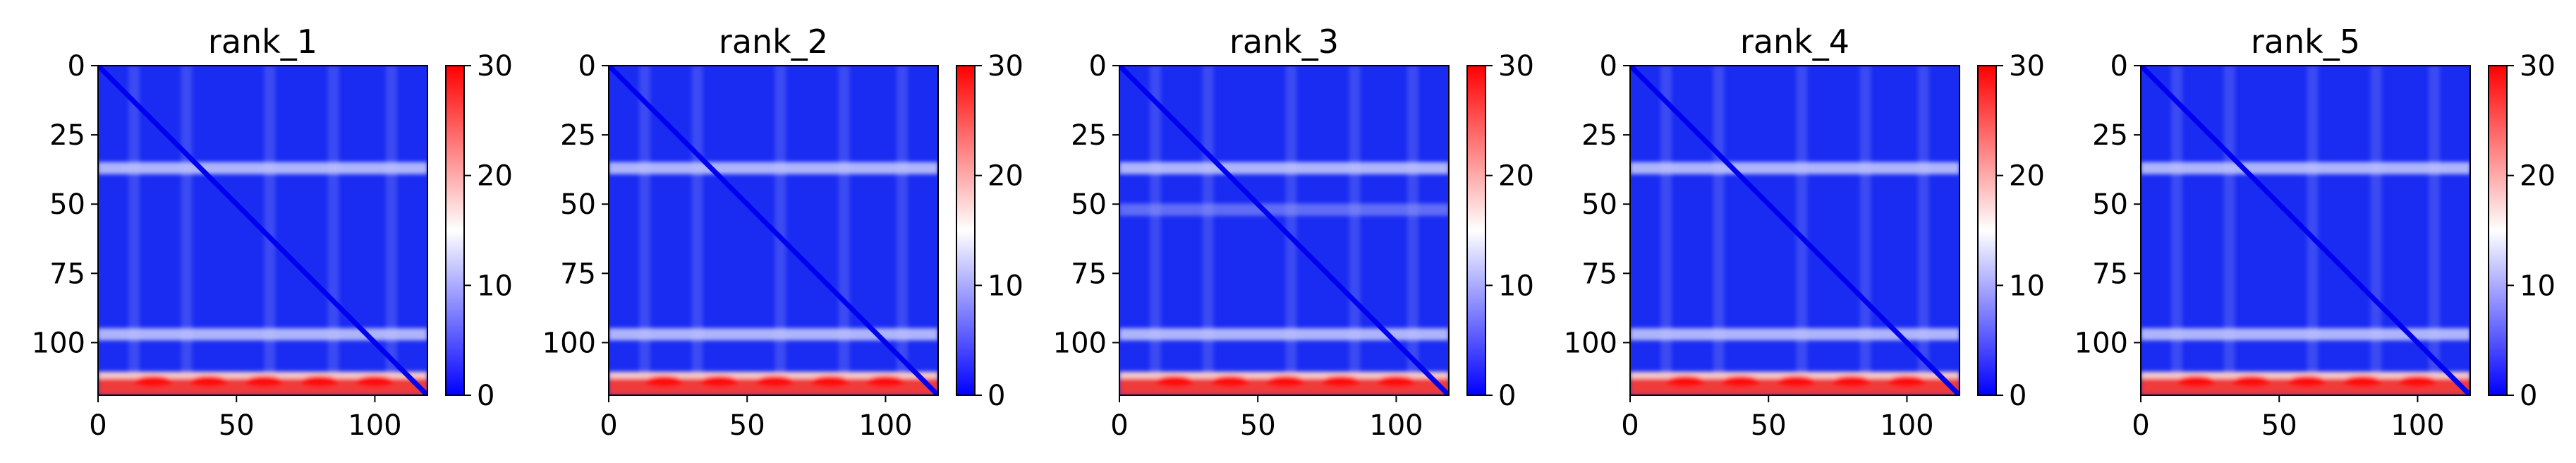 Image resolution: width=2576 pixels, height=463 pixels. What do you see at coordinates (262, 42) in the screenshot?
I see `panel-title: rank_1` at bounding box center [262, 42].